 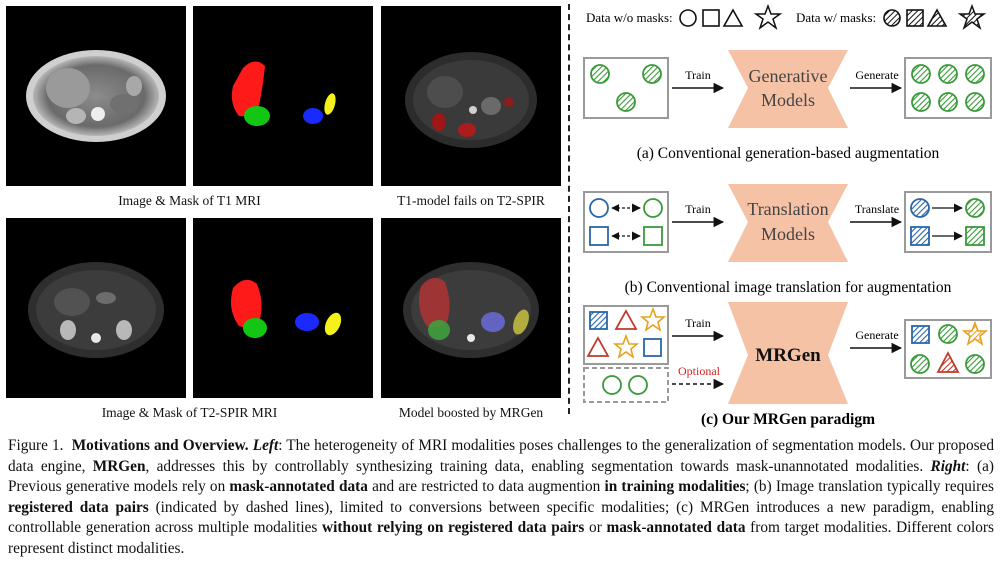 What do you see at coordinates (265, 445) in the screenshot?
I see `left-label: Left` at bounding box center [265, 445].